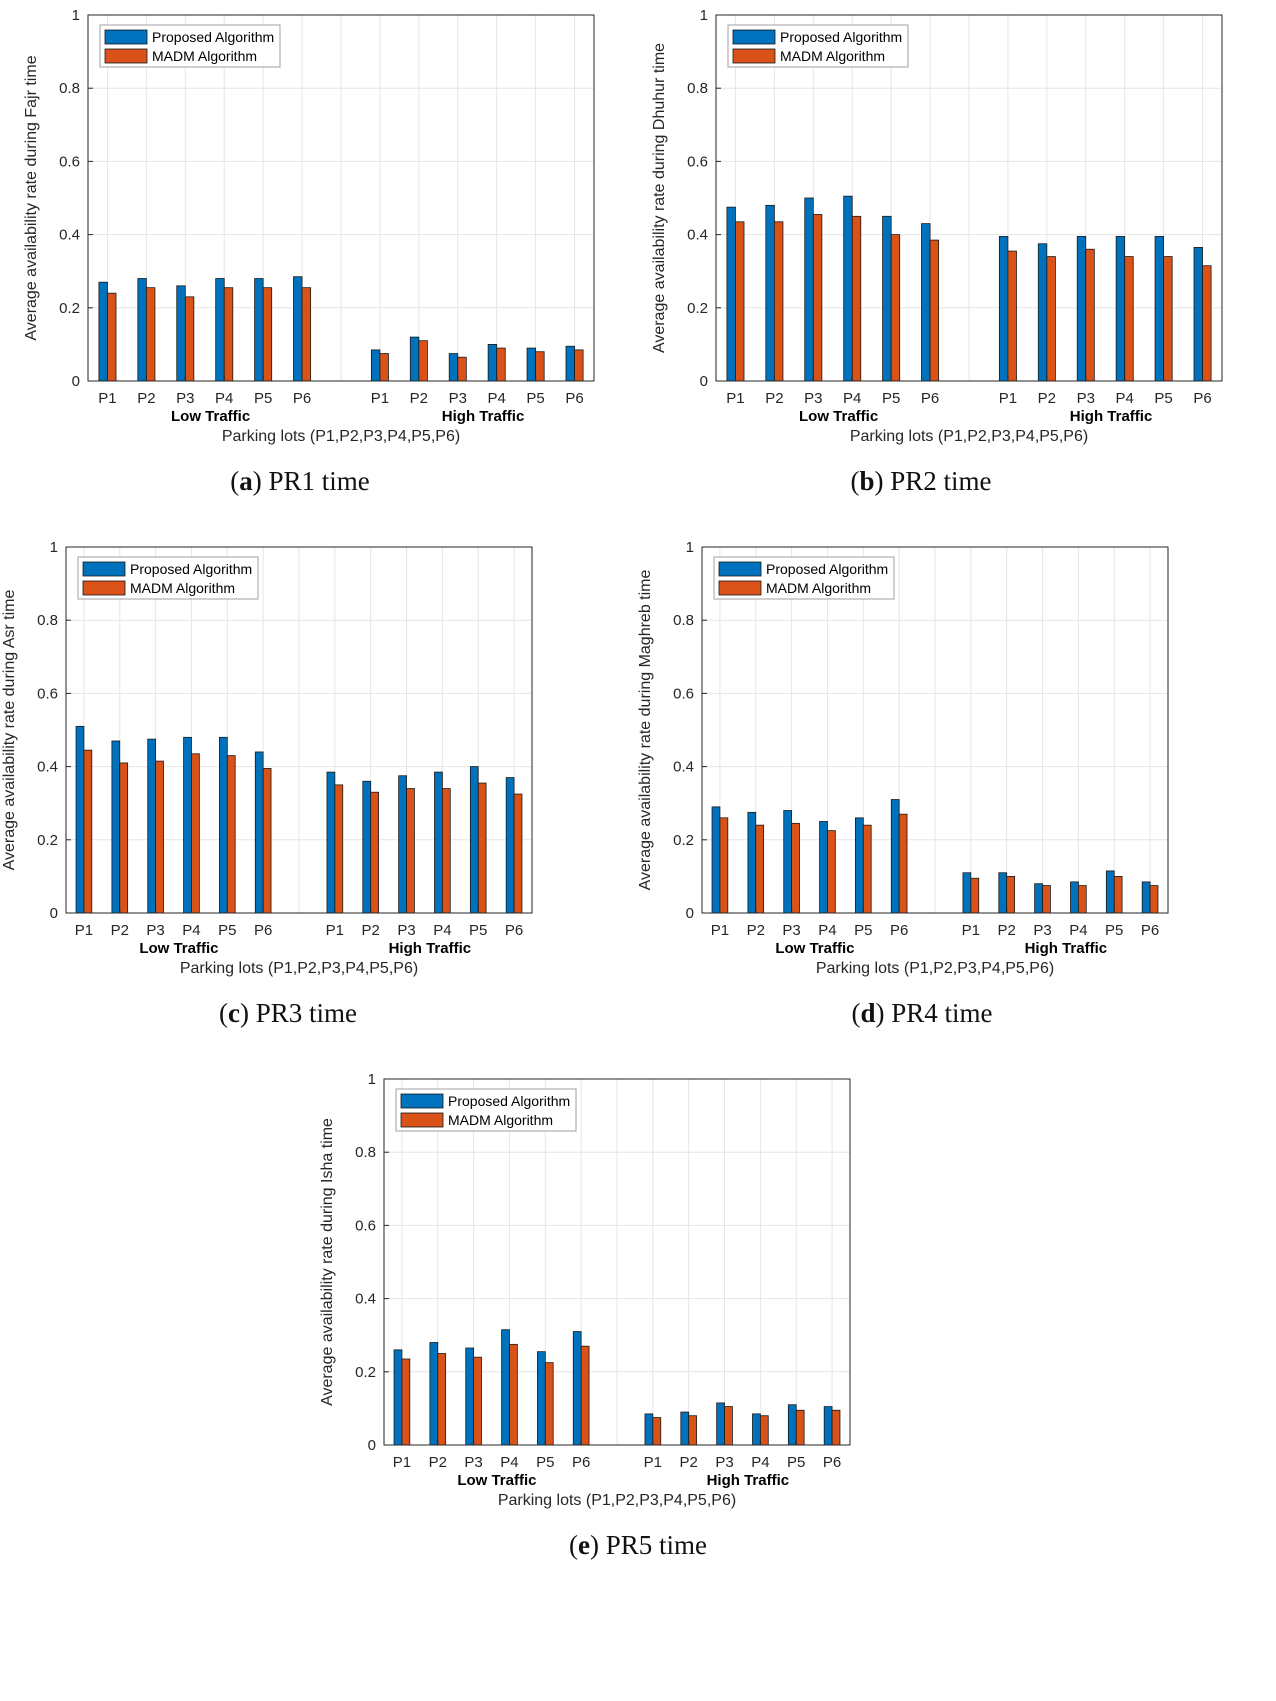 The height and width of the screenshot is (1701, 1276). Describe the element at coordinates (1066, 948) in the screenshot. I see `group-label-high-traffic: High Traffic` at that location.